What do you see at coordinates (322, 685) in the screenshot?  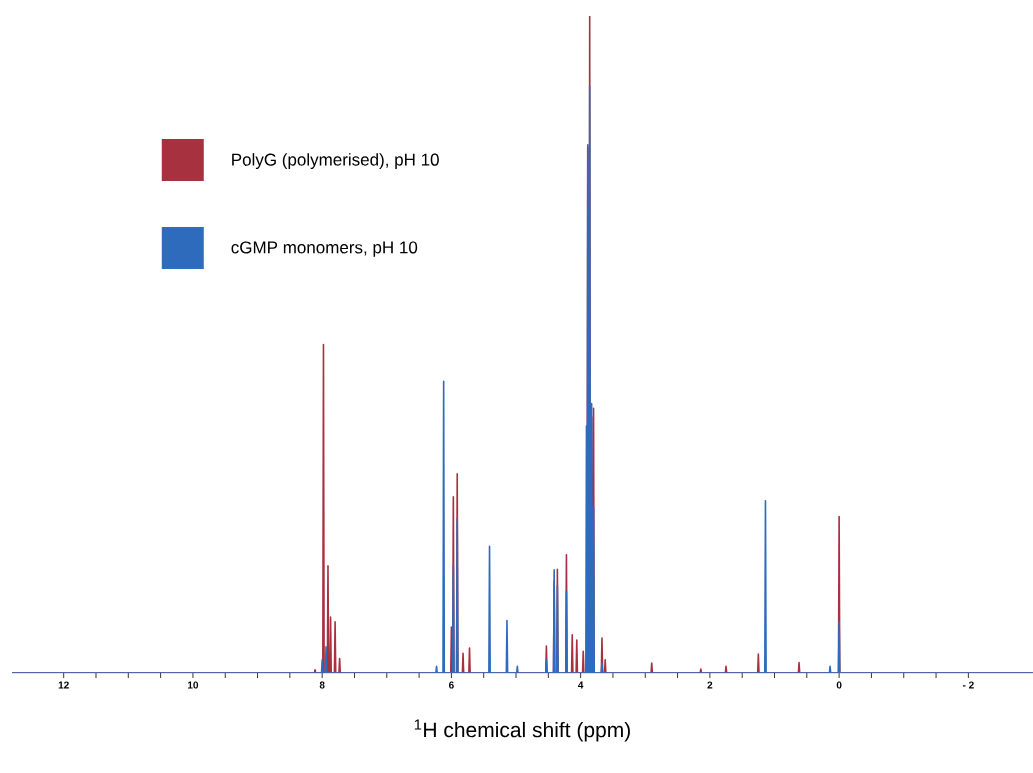 I see `x-tick-label: 8` at bounding box center [322, 685].